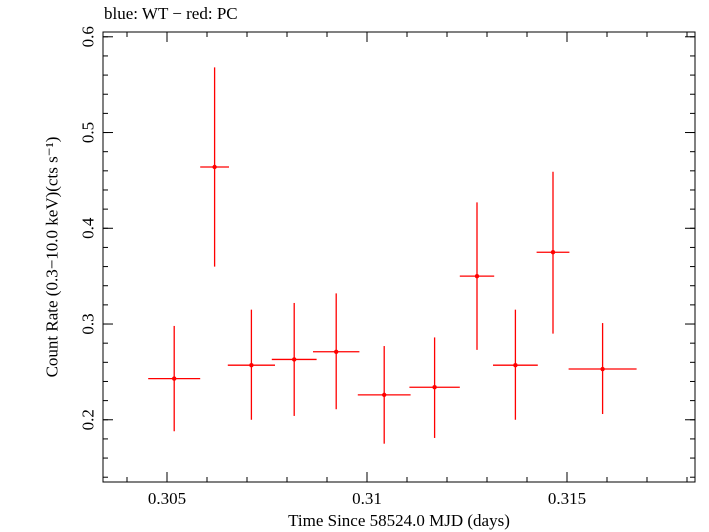 This screenshot has width=709, height=532. Describe the element at coordinates (52, 257) in the screenshot. I see `y-axis-label: Count Rate (0.3−10.0 keV)(cts s⁻¹)` at that location.